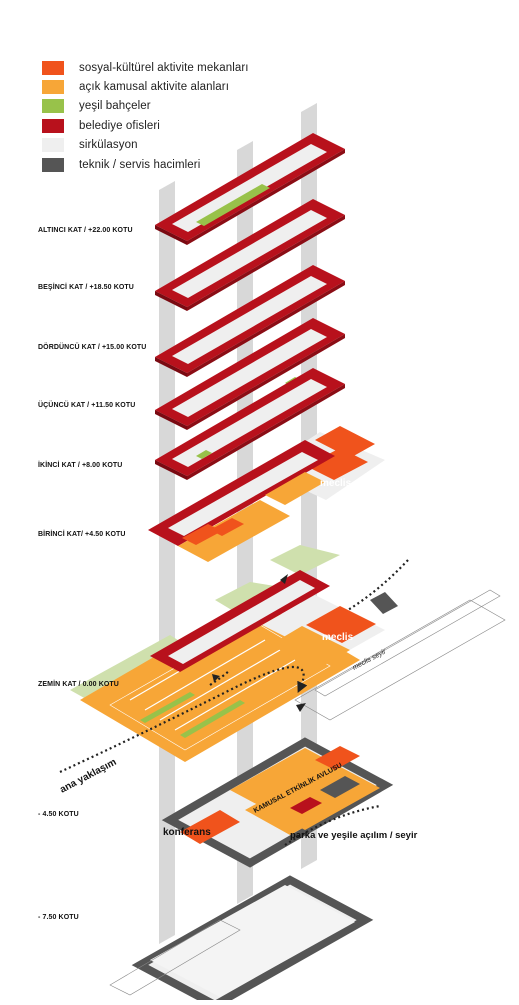  I want to click on level-label-minus-450: - 4.50 KOTU, so click(58, 814).